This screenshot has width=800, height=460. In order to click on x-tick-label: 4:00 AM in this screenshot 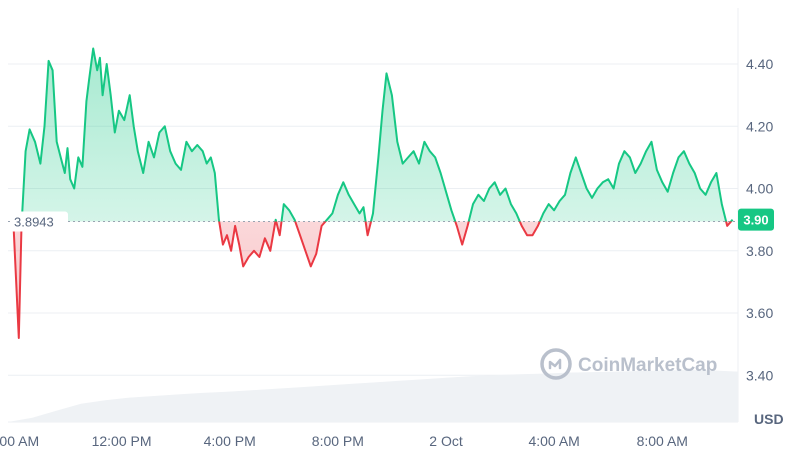, I will do `click(553, 441)`.